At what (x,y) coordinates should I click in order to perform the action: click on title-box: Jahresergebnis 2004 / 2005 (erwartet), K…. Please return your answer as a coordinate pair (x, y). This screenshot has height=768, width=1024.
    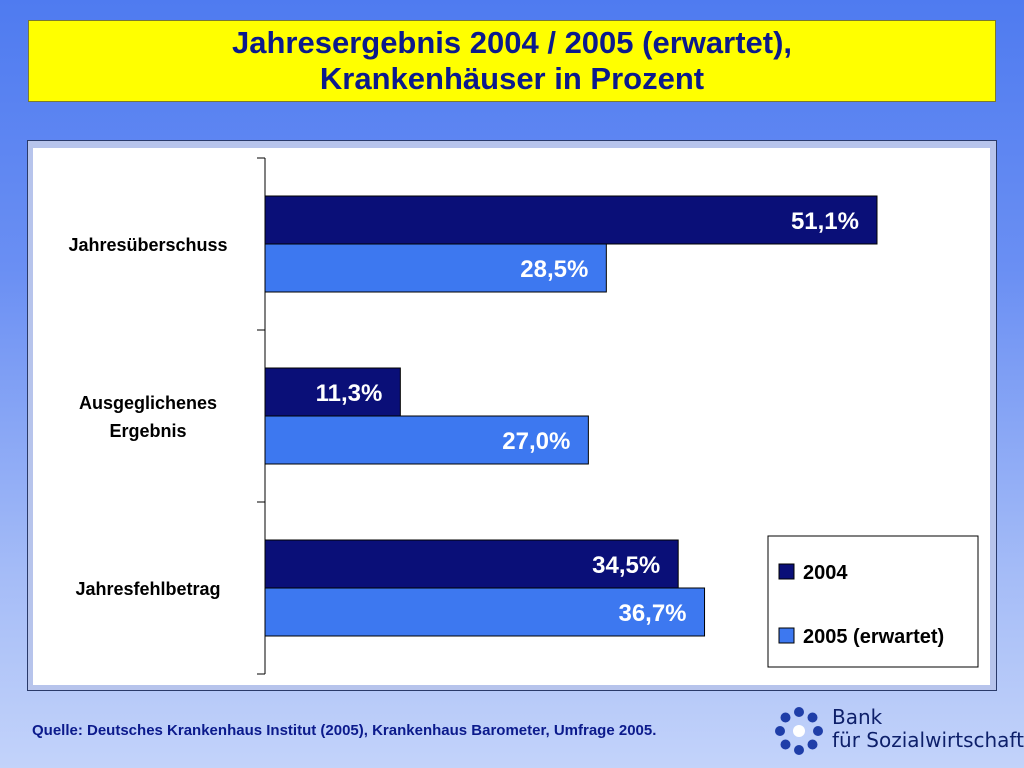
    Looking at the image, I should click on (512, 61).